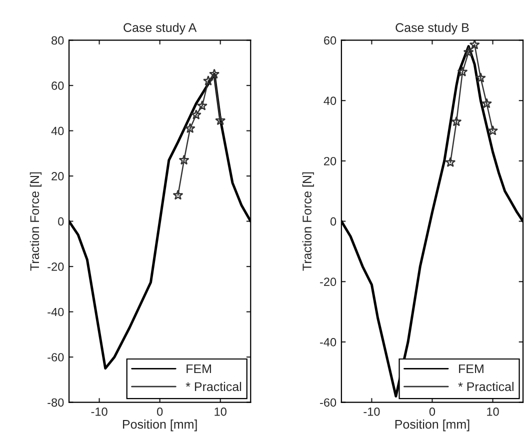  Describe the element at coordinates (58, 40) in the screenshot. I see `y-tick-label: 80` at that location.